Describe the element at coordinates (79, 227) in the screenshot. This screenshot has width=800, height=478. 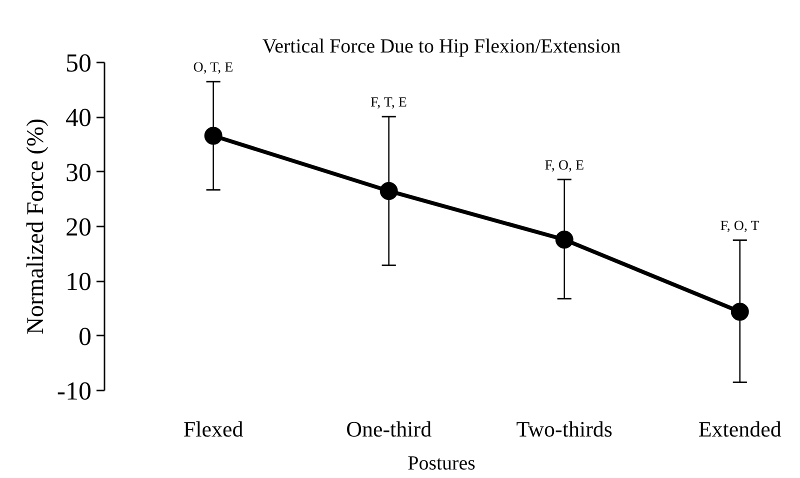
I see `y-tick-label: 20` at that location.